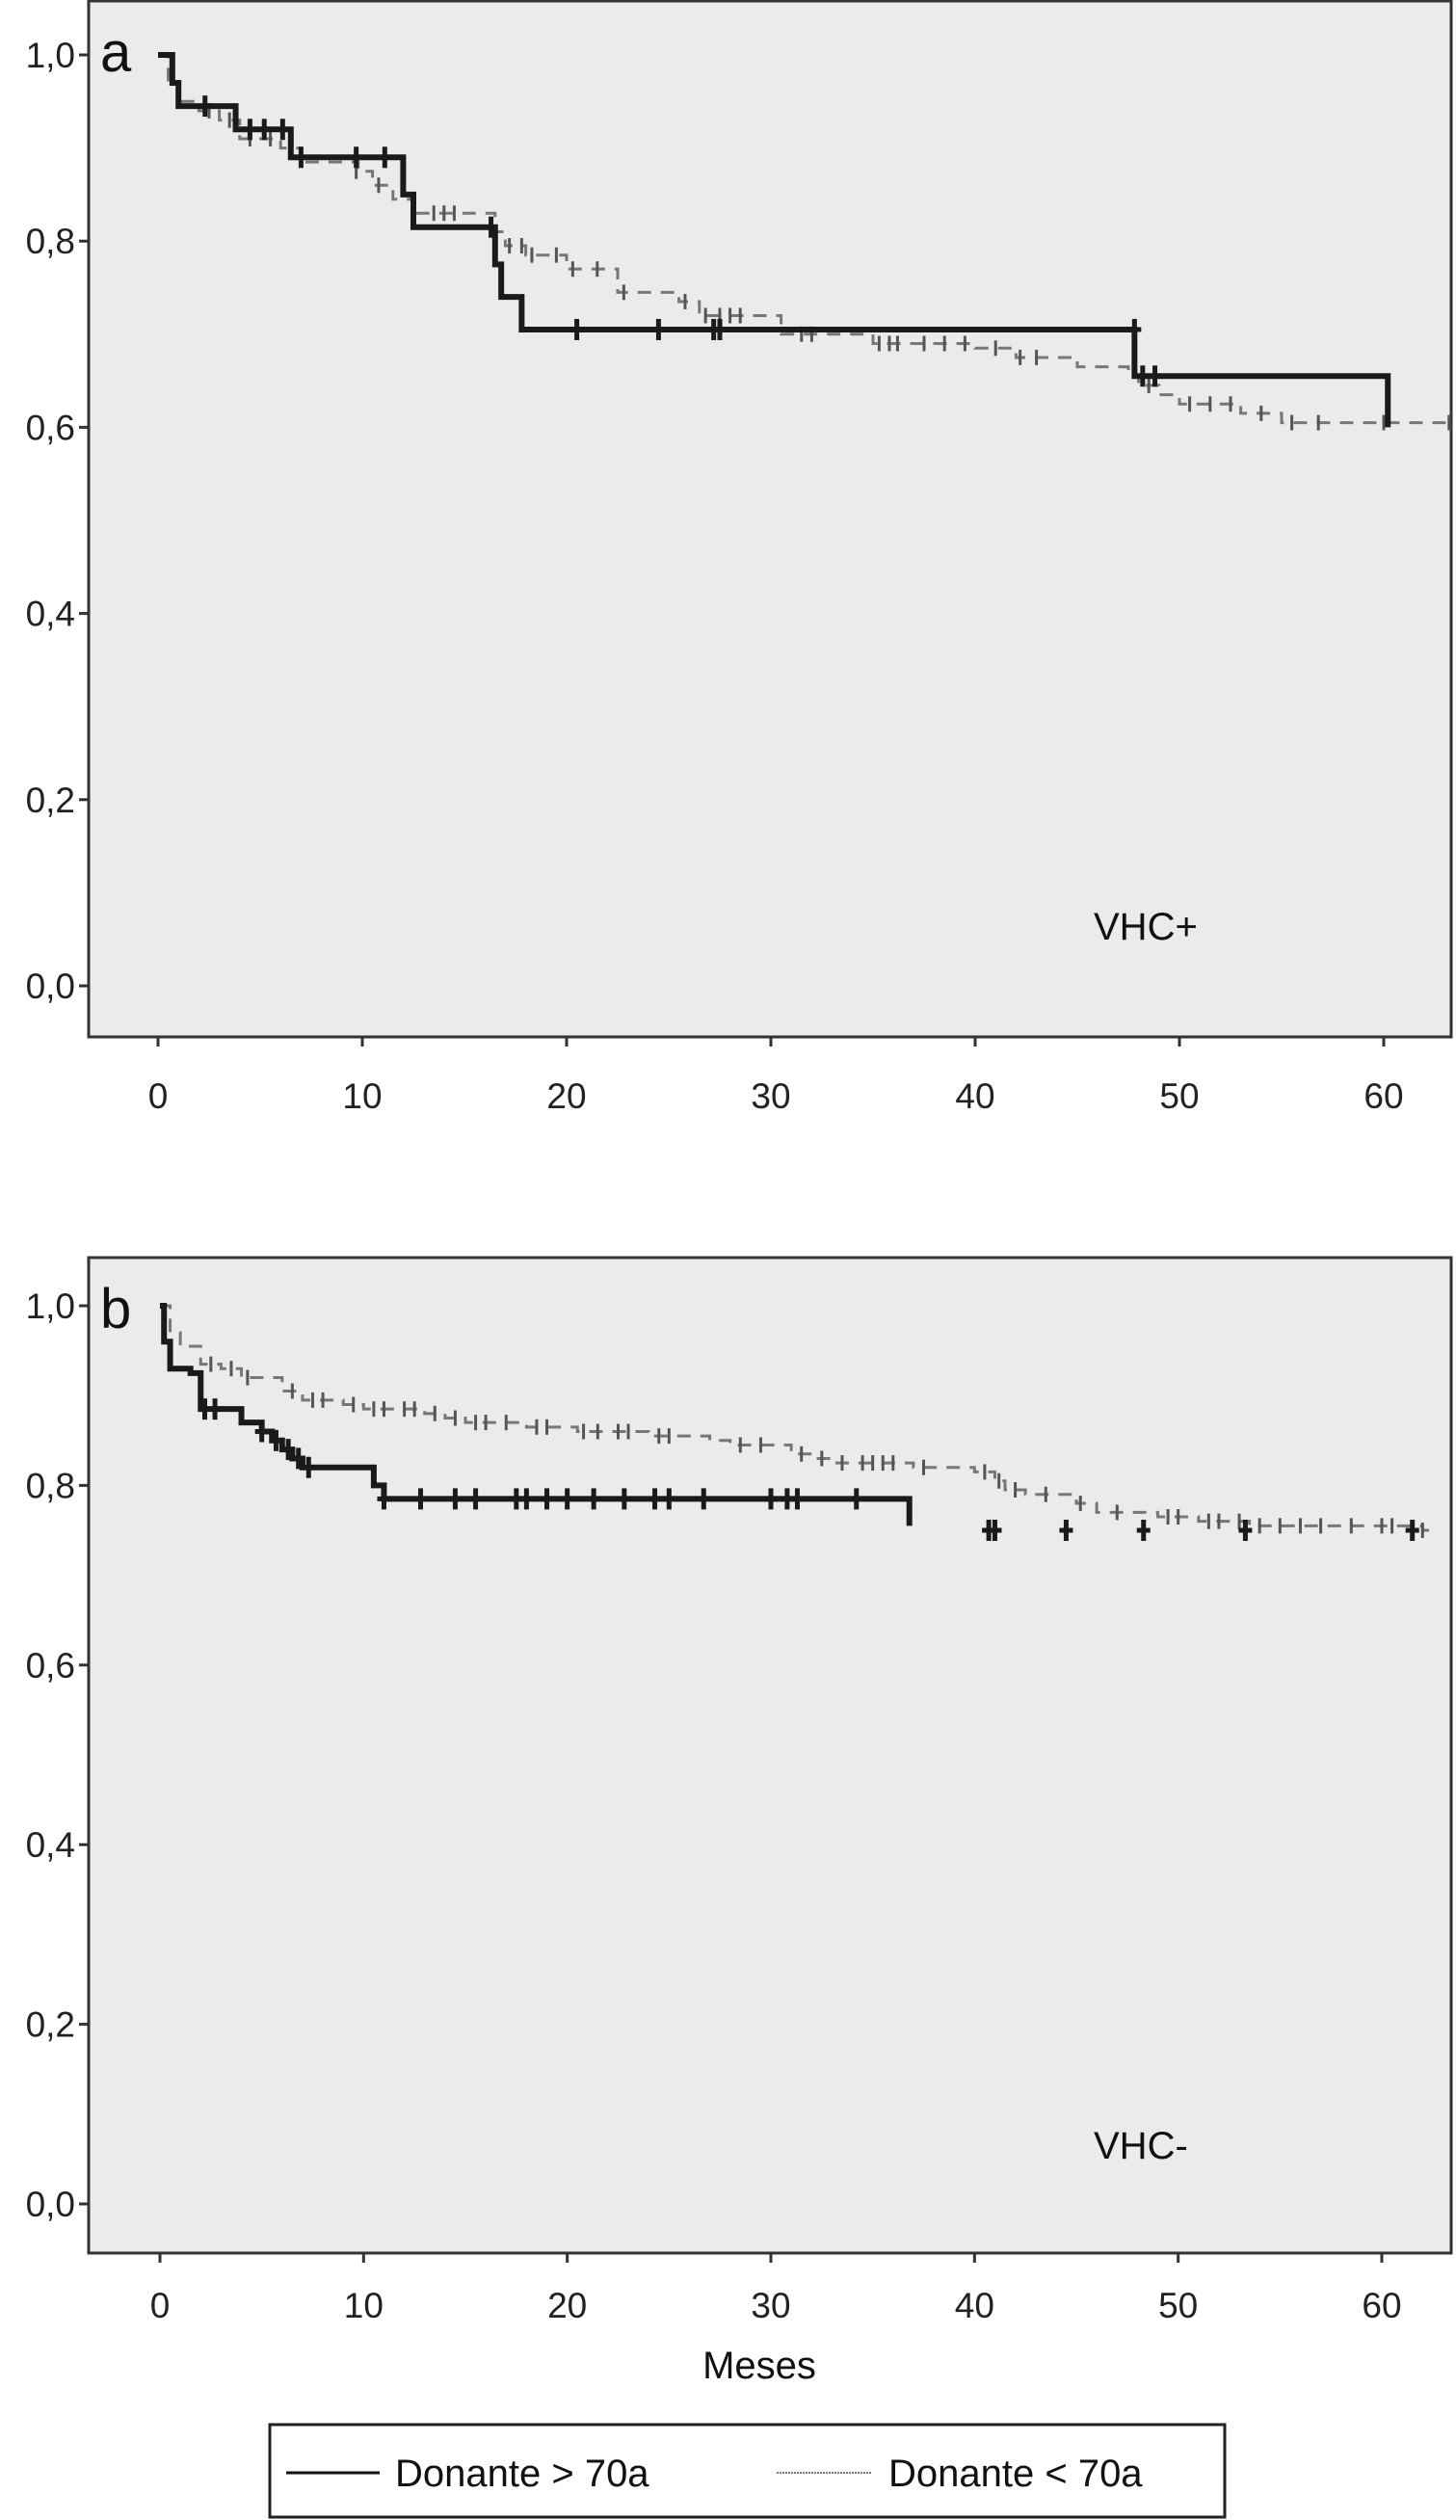 The image size is (1456, 2520). Describe the element at coordinates (116, 53) in the screenshot. I see `panel-letter: a` at that location.